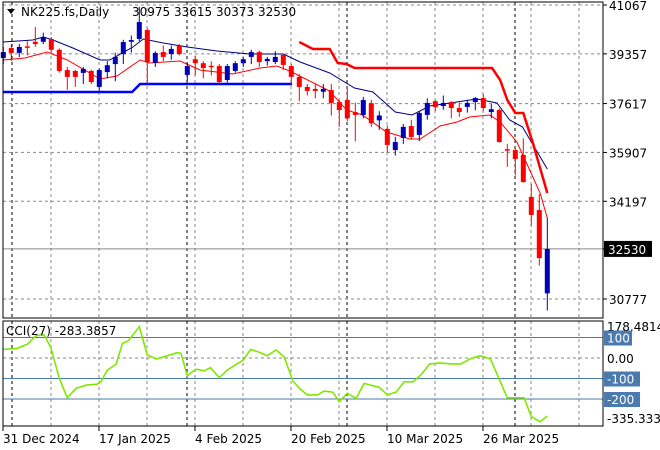 The height and width of the screenshot is (450, 660). Describe the element at coordinates (11, 11) in the screenshot. I see `dropdown-triangle-icon` at that location.